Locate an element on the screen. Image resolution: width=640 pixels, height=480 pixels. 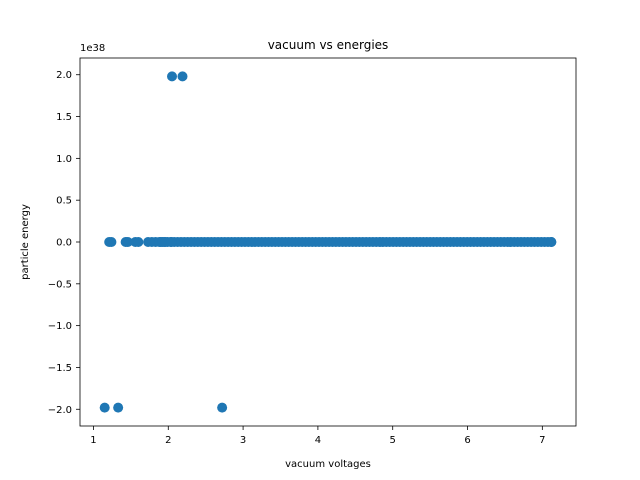
y-axis: 2.0 1.5 1.0 0.5 0.0 −0.5 −1.0 −1.5 −2.0 is located at coordinates (64, 243).